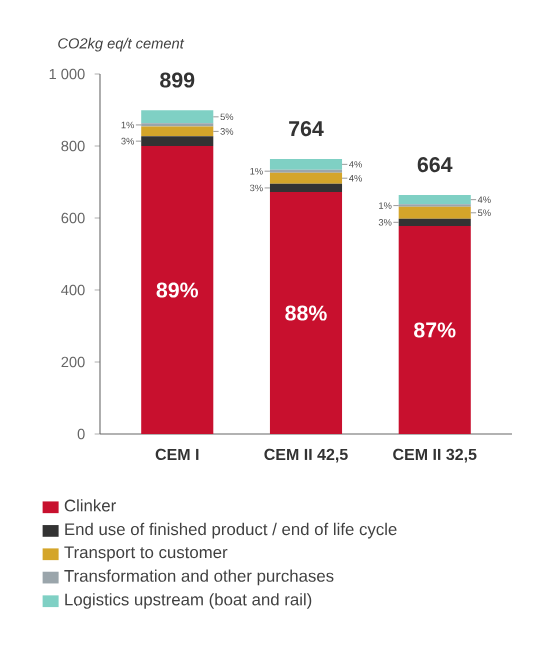  I want to click on legend-label: Clinker, so click(90, 505).